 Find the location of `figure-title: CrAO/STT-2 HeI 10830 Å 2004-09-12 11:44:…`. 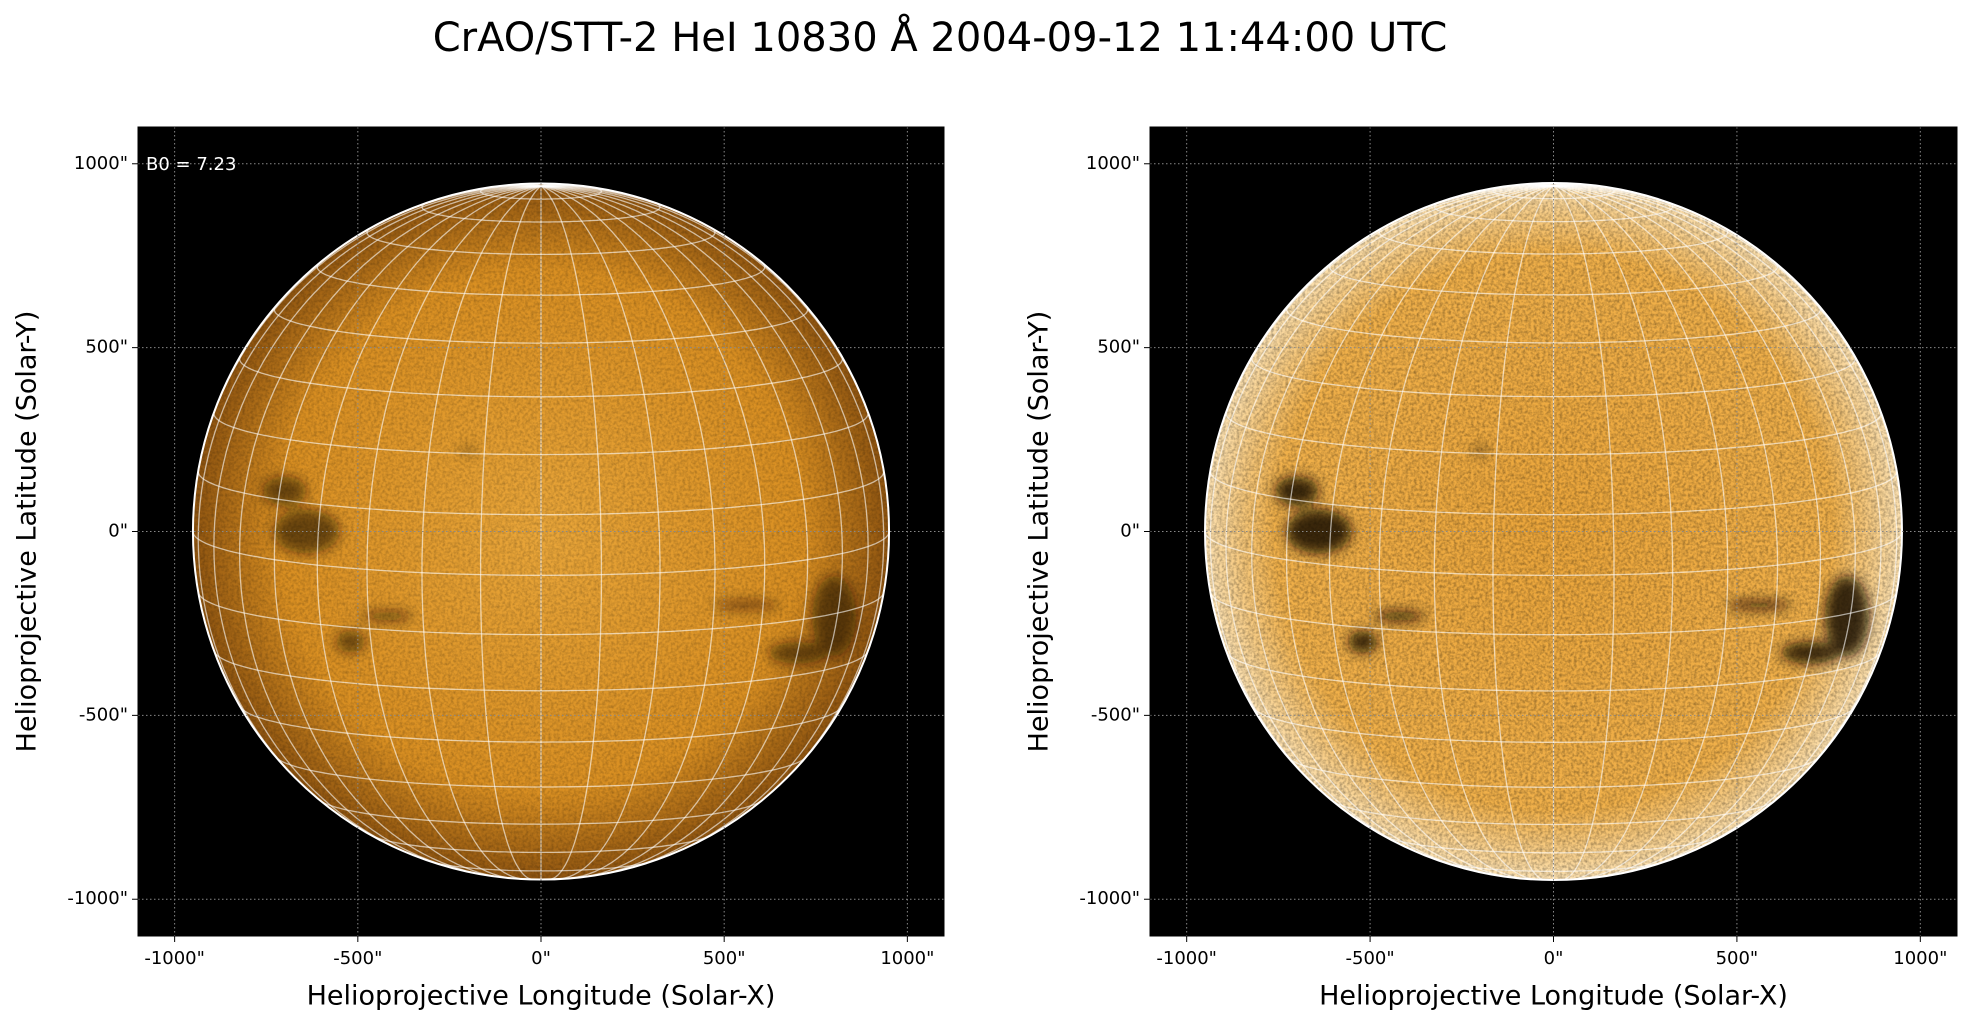

figure-title: CrAO/STT-2 HeI 10830 Å 2004-09-12 11:44:… is located at coordinates (940, 37).